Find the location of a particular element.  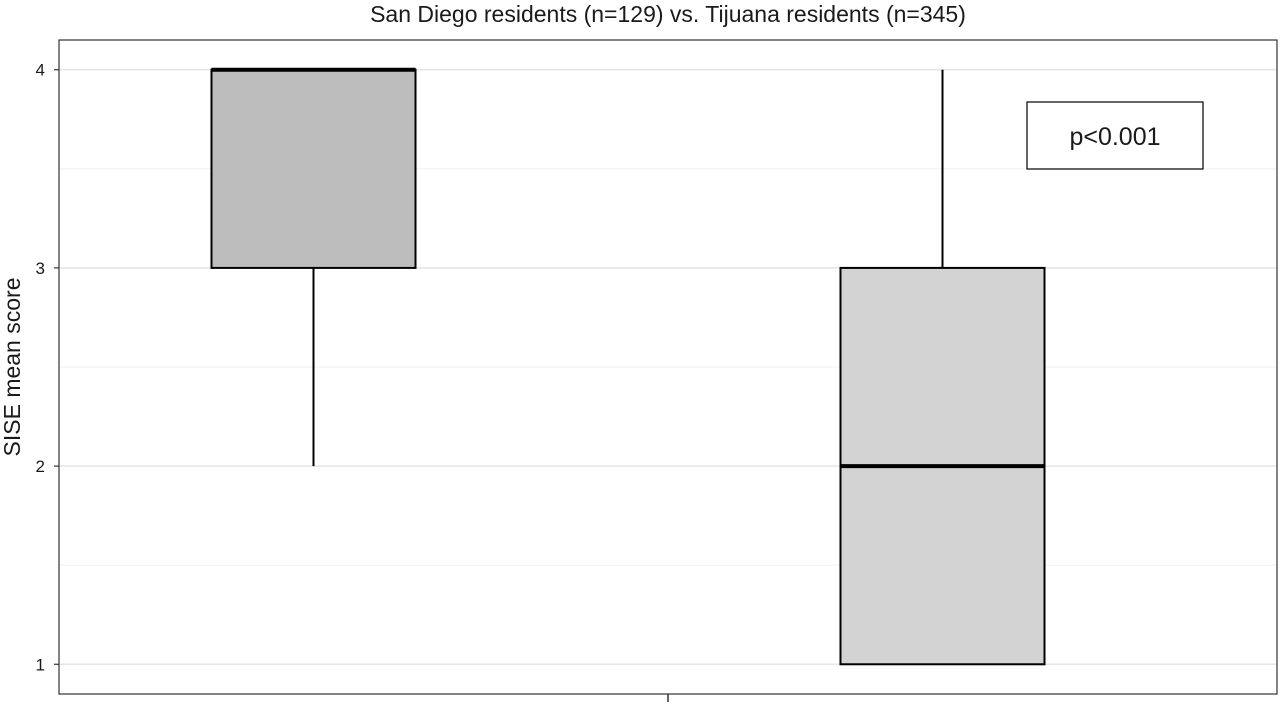

annotation-text: p<0.001 is located at coordinates (1114, 137).